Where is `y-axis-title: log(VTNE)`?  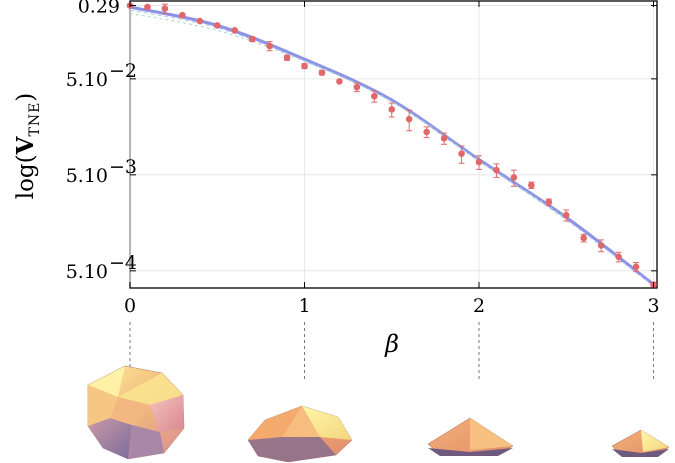 y-axis-title: log(VTNE) is located at coordinates (27, 146).